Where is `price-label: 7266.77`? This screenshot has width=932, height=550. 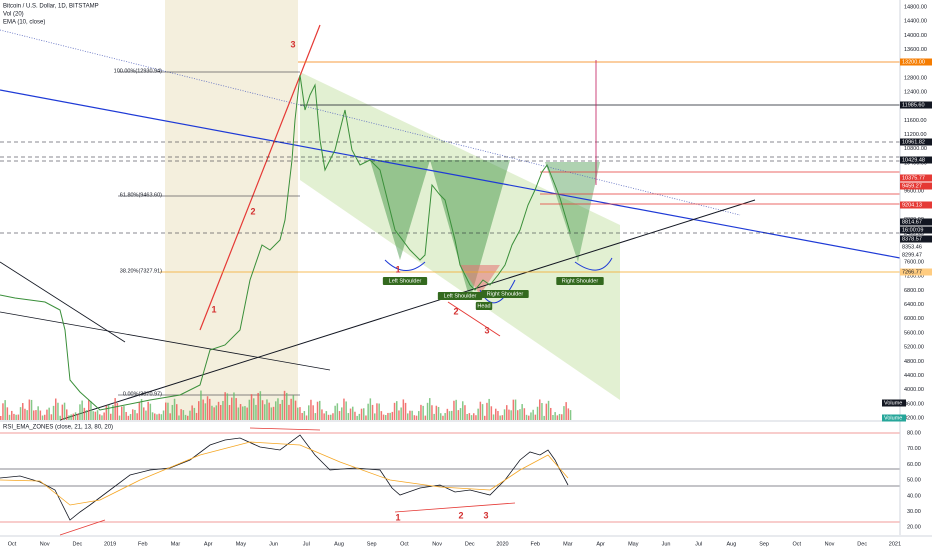
price-label: 7266.77 is located at coordinates (912, 272).